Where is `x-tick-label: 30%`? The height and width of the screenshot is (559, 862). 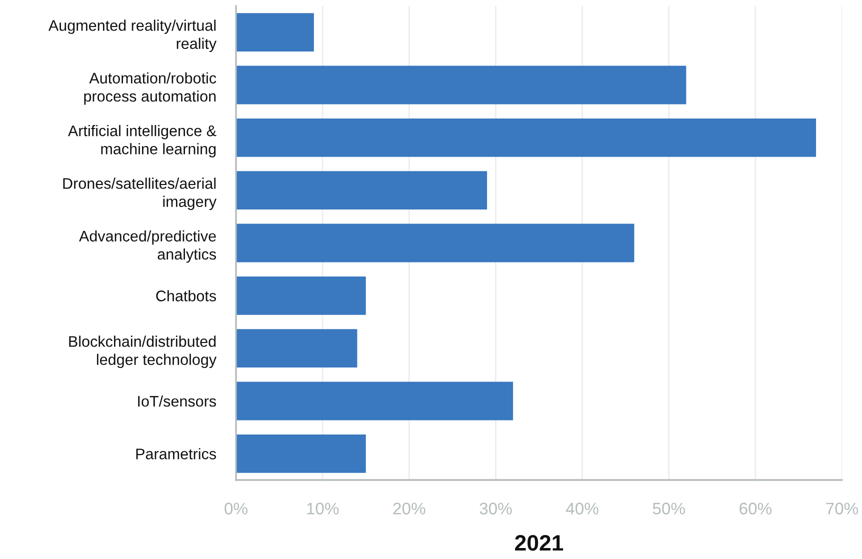 x-tick-label: 30% is located at coordinates (496, 508).